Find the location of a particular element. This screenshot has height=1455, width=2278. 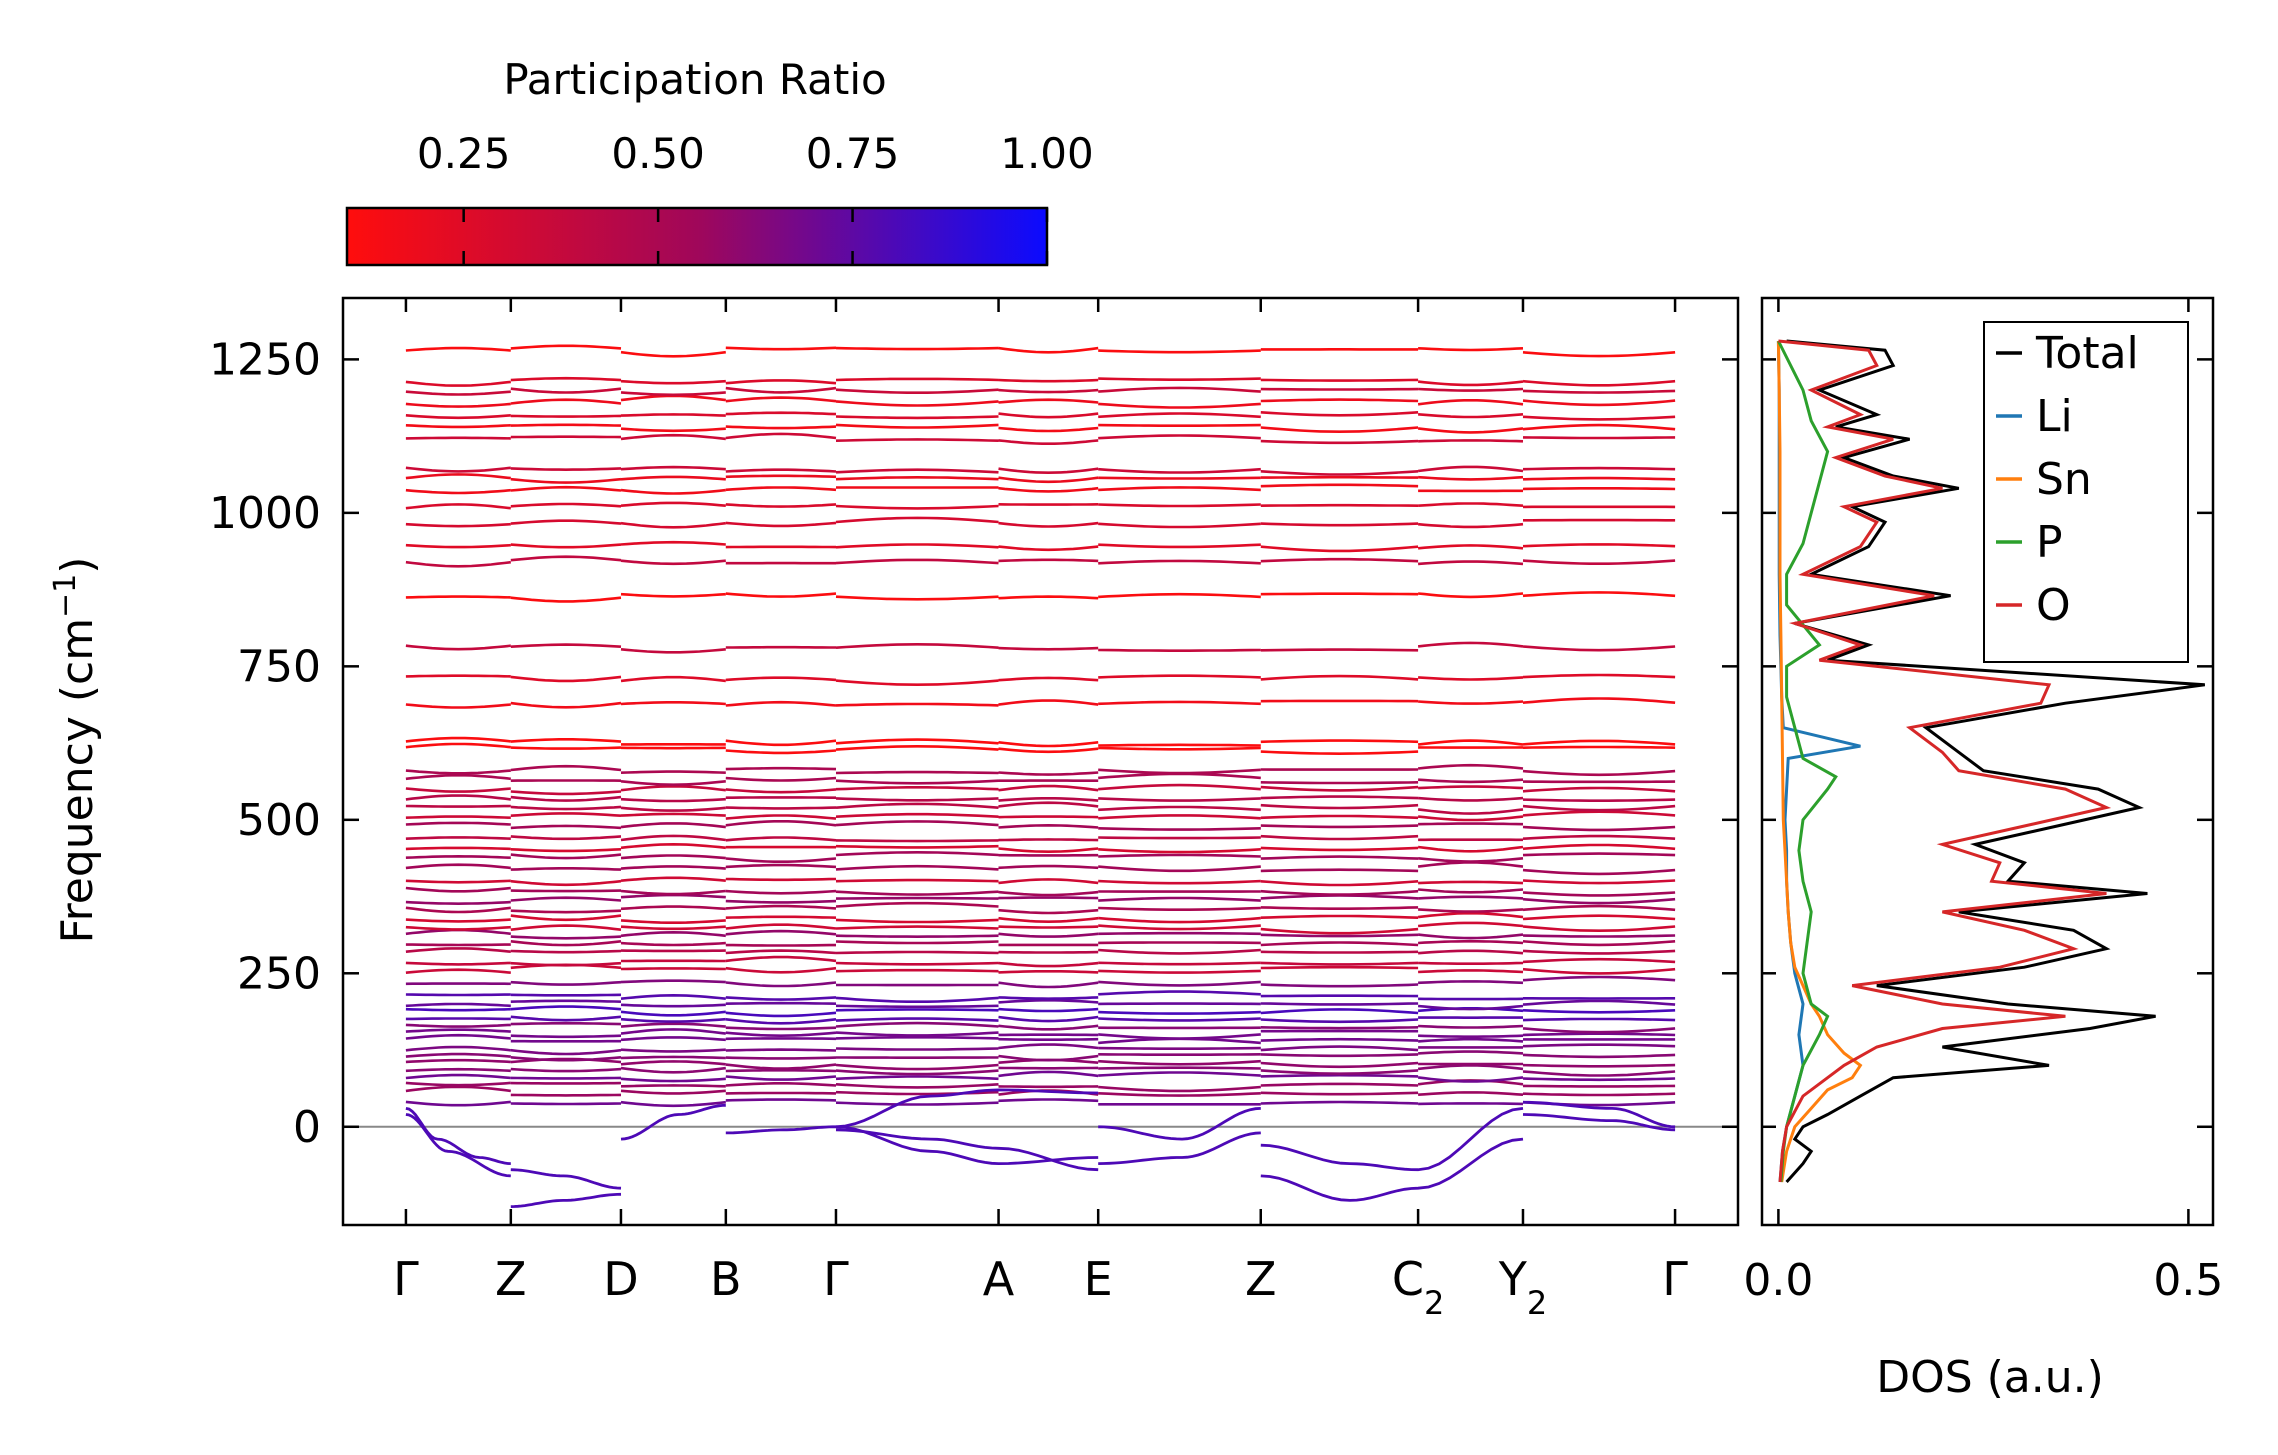

dos-x-tick-label: 0.5 is located at coordinates (2188, 1280).